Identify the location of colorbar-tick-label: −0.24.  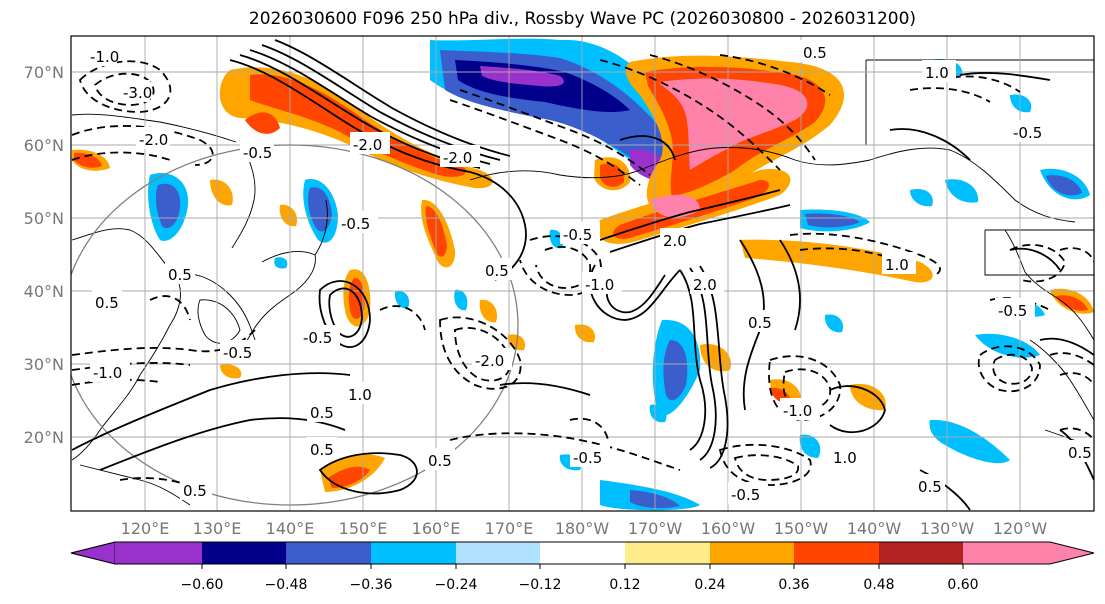
(456, 585).